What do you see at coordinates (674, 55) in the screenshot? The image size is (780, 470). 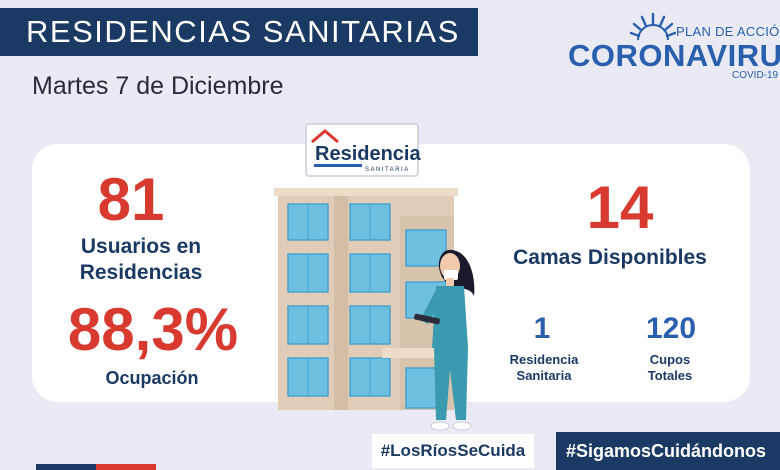 I see `coronavirus-label: CORONAVIRUS` at bounding box center [674, 55].